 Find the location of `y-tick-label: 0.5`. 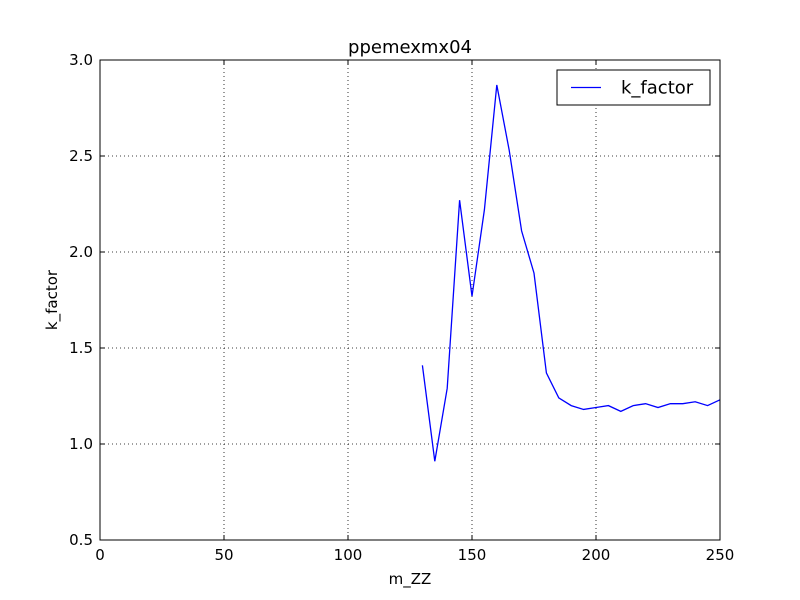

y-tick-label: 0.5 is located at coordinates (81, 540).